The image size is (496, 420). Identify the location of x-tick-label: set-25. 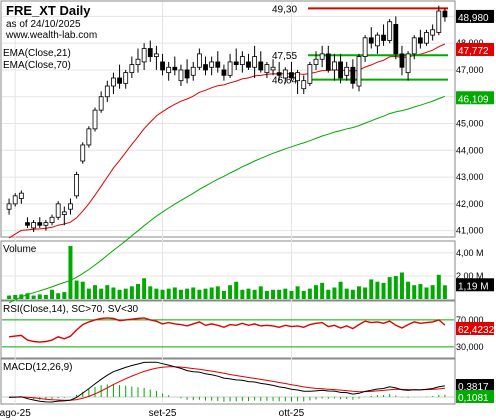
(163, 413).